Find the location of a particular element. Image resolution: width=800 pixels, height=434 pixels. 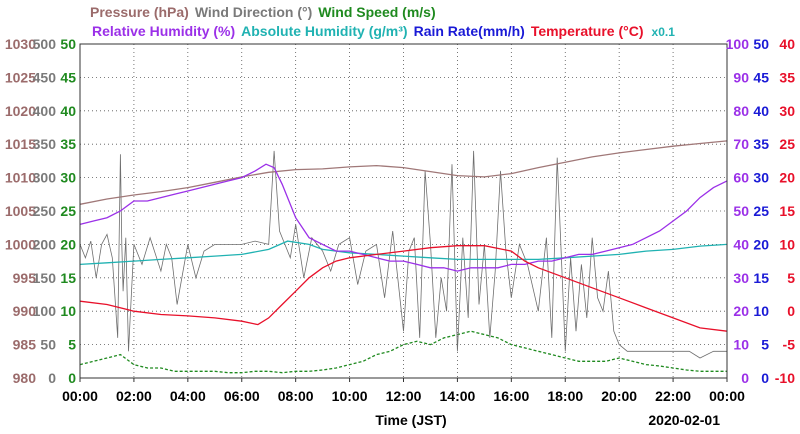

tick-wind-direction: 250 is located at coordinates (45, 211).